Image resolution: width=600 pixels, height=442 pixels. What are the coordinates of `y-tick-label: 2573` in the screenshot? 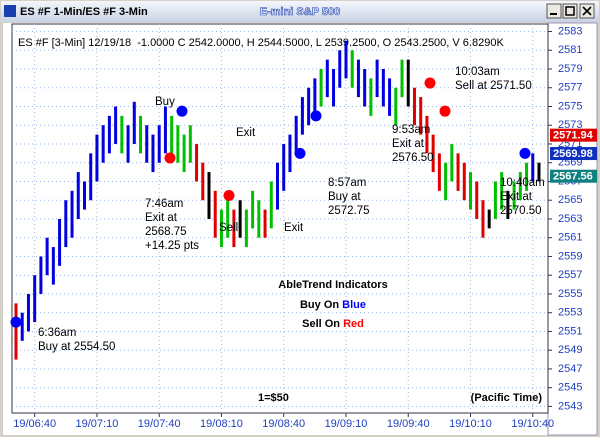 It's located at (570, 125).